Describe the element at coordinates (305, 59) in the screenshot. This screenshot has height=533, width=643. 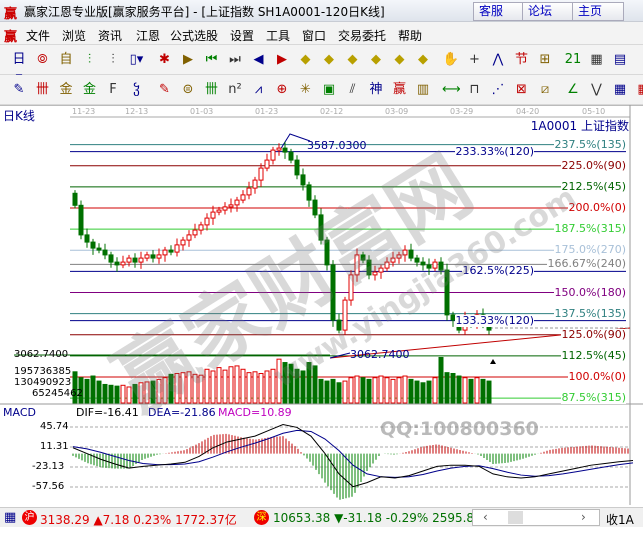
I see `left-arrow-icon: ◆` at that location.